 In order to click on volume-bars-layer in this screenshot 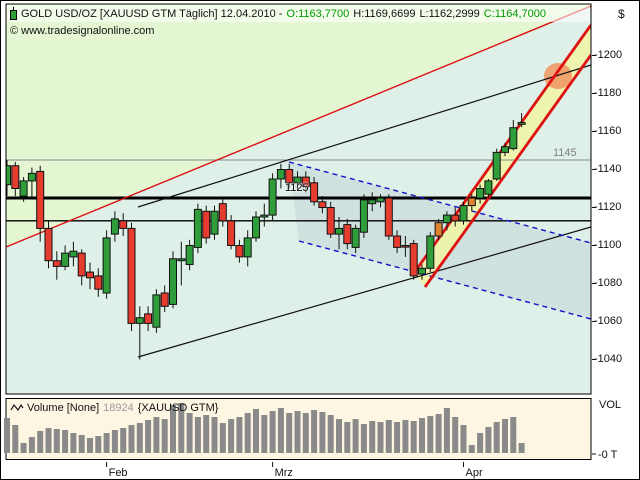, I will do `click(264, 428)`.